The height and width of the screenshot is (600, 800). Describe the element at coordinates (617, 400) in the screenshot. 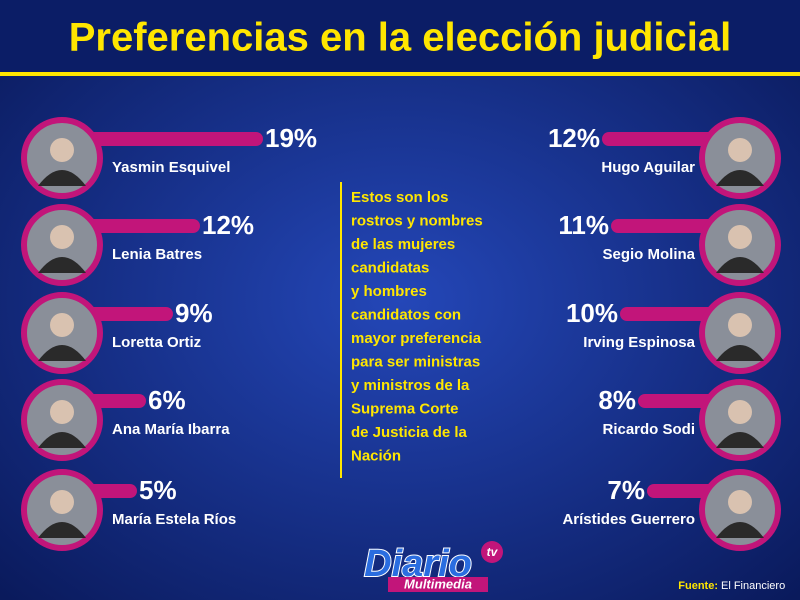

I see `value-label: 8%` at that location.